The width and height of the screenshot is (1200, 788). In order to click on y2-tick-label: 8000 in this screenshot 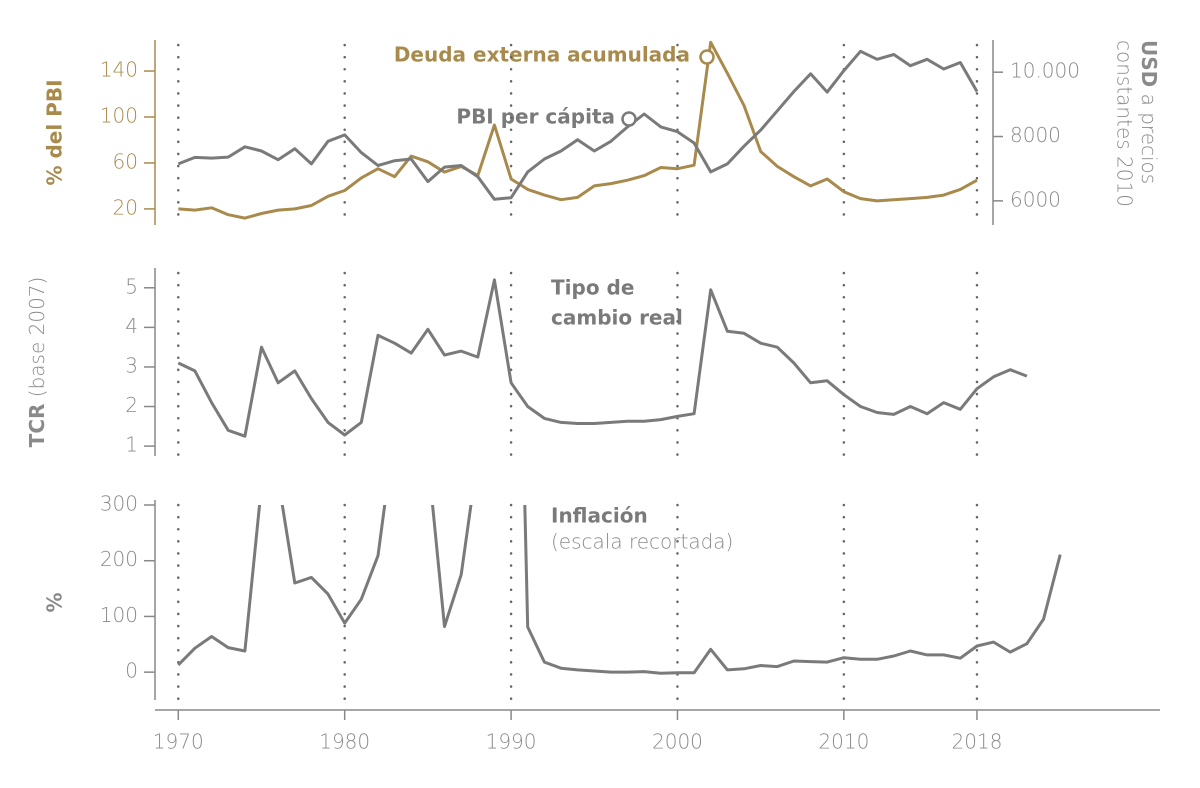, I will do `click(1035, 135)`.